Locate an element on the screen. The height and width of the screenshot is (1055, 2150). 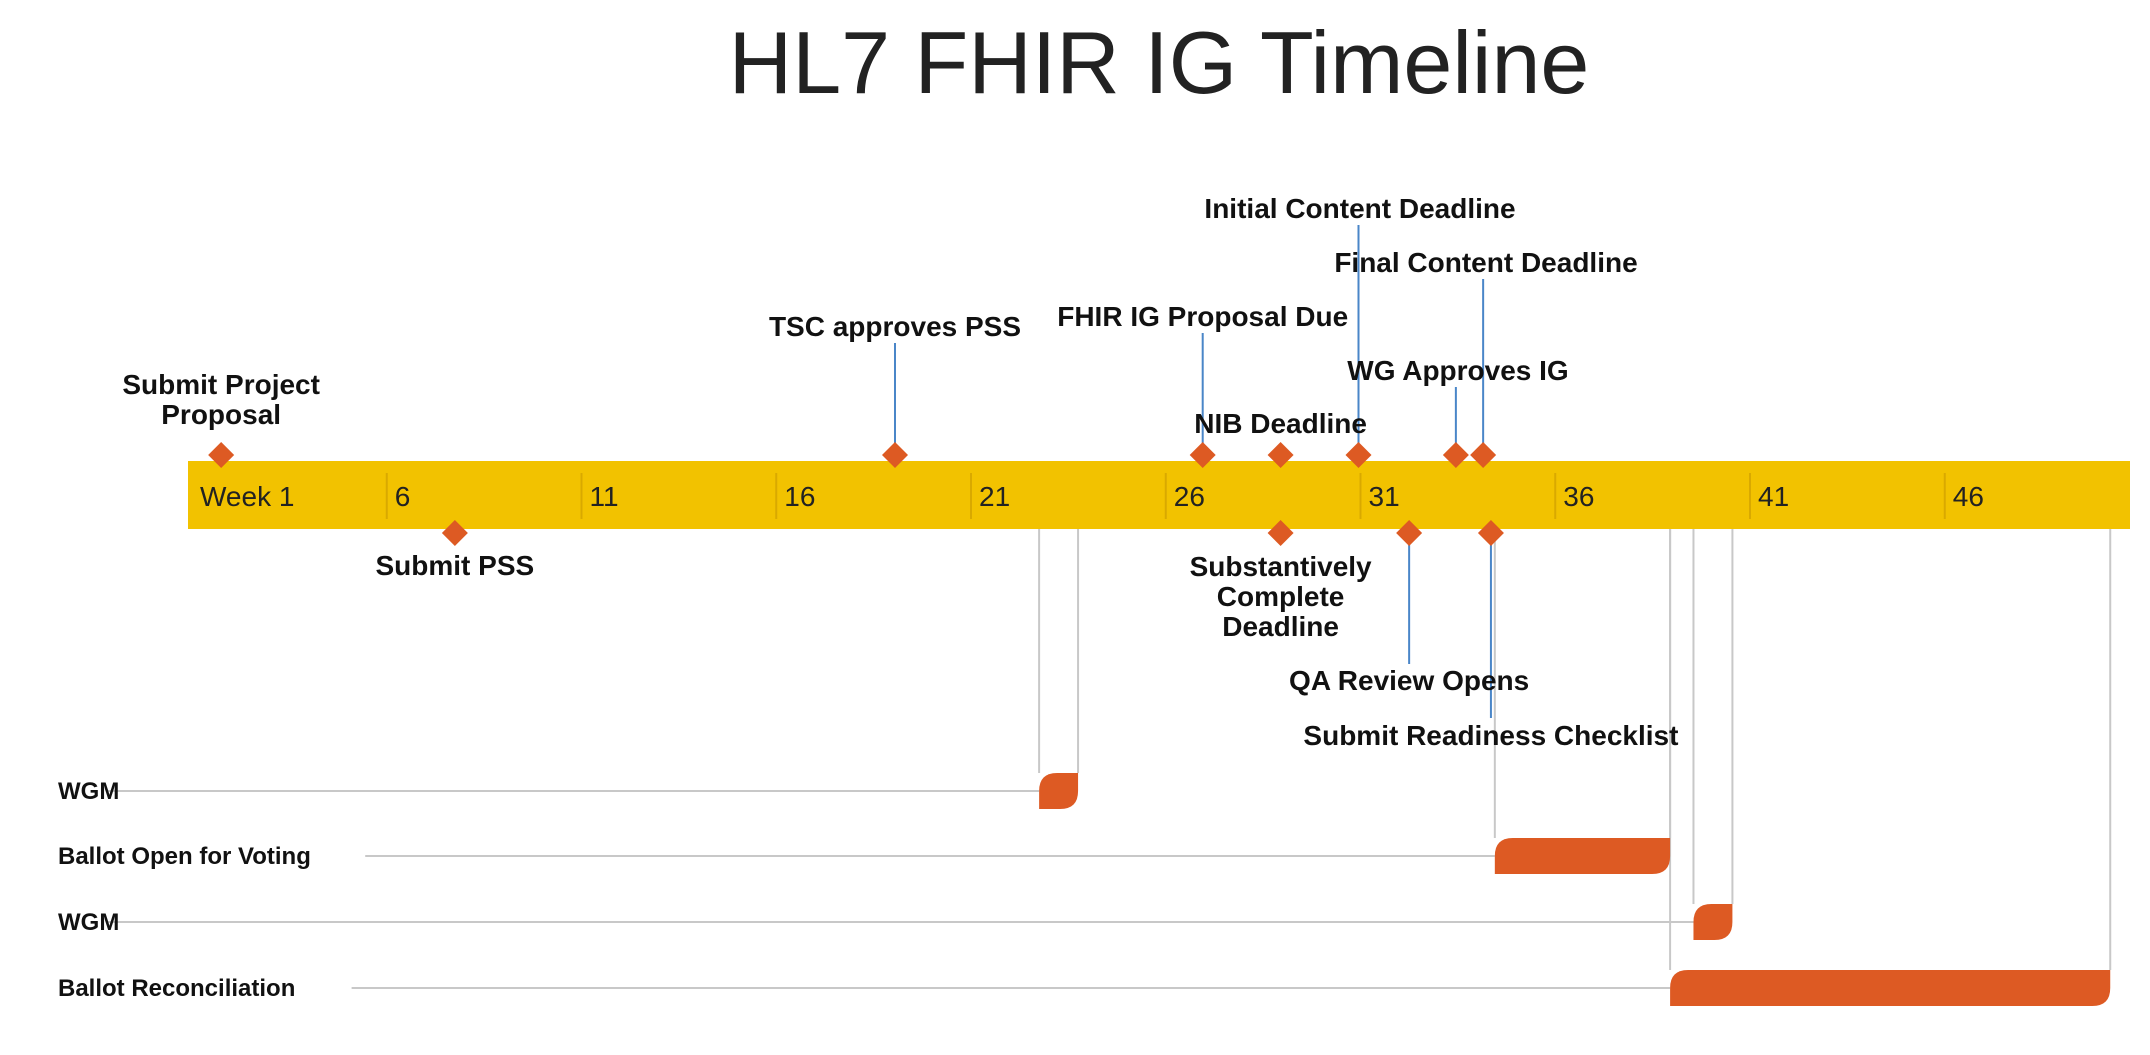
milestone-label: Initial Content Deadline is located at coordinates (1359, 208).